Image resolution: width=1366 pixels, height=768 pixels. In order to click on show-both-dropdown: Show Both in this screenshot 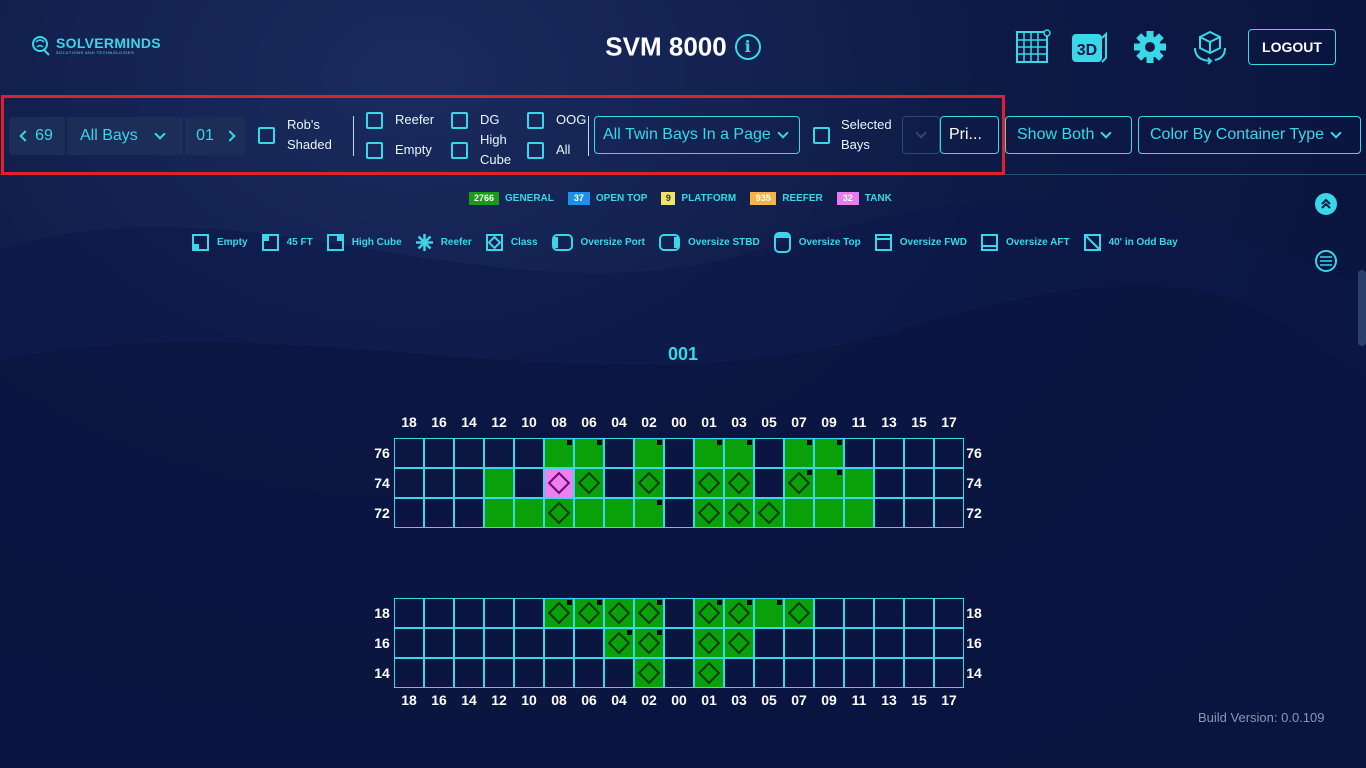, I will do `click(1068, 135)`.